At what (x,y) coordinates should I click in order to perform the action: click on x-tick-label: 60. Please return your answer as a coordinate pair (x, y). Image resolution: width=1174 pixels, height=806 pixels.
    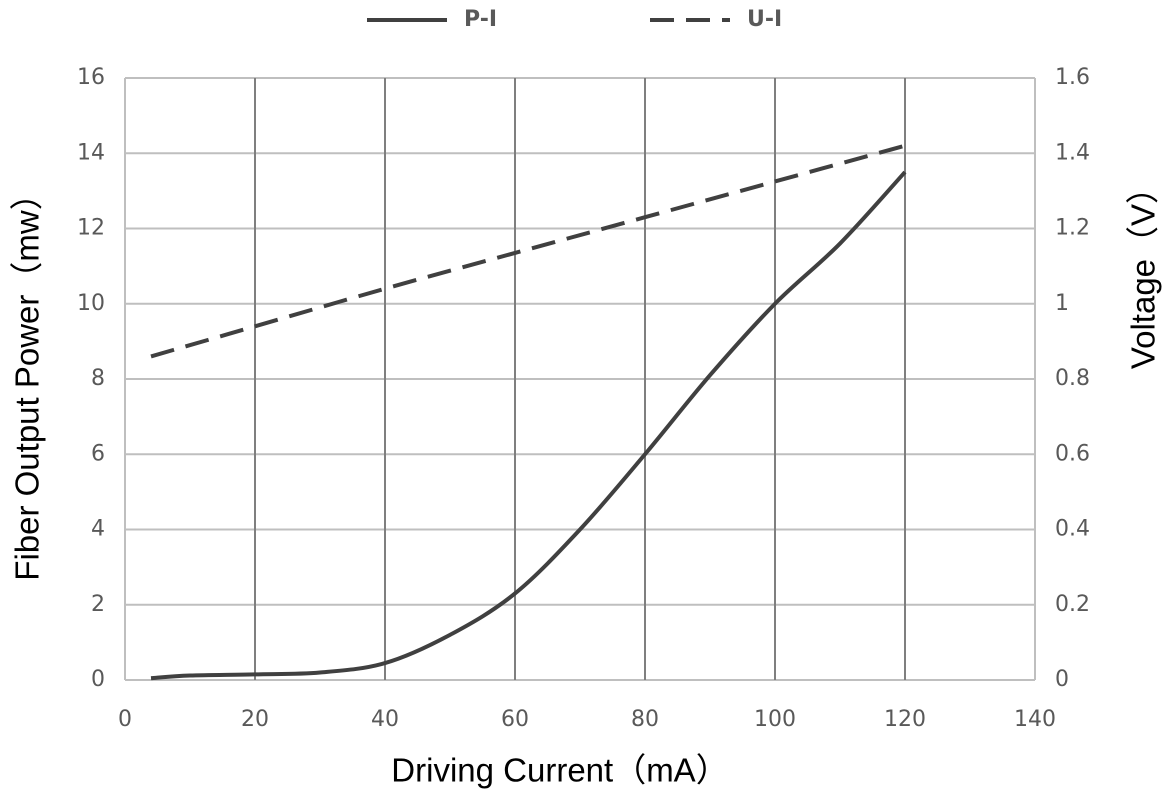
    Looking at the image, I should click on (515, 719).